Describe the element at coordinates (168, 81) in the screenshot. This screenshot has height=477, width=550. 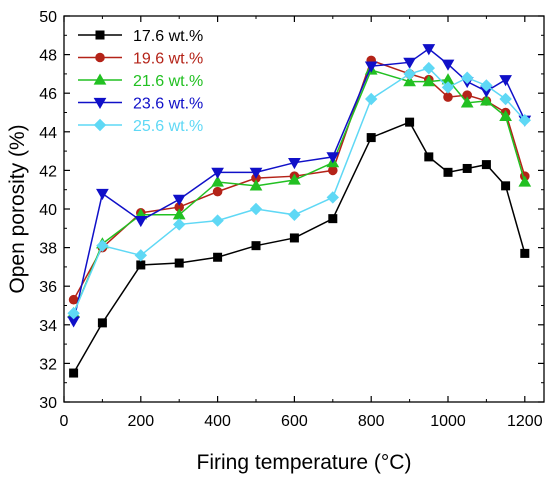
I see `legend-label: 21.6 wt.%` at that location.